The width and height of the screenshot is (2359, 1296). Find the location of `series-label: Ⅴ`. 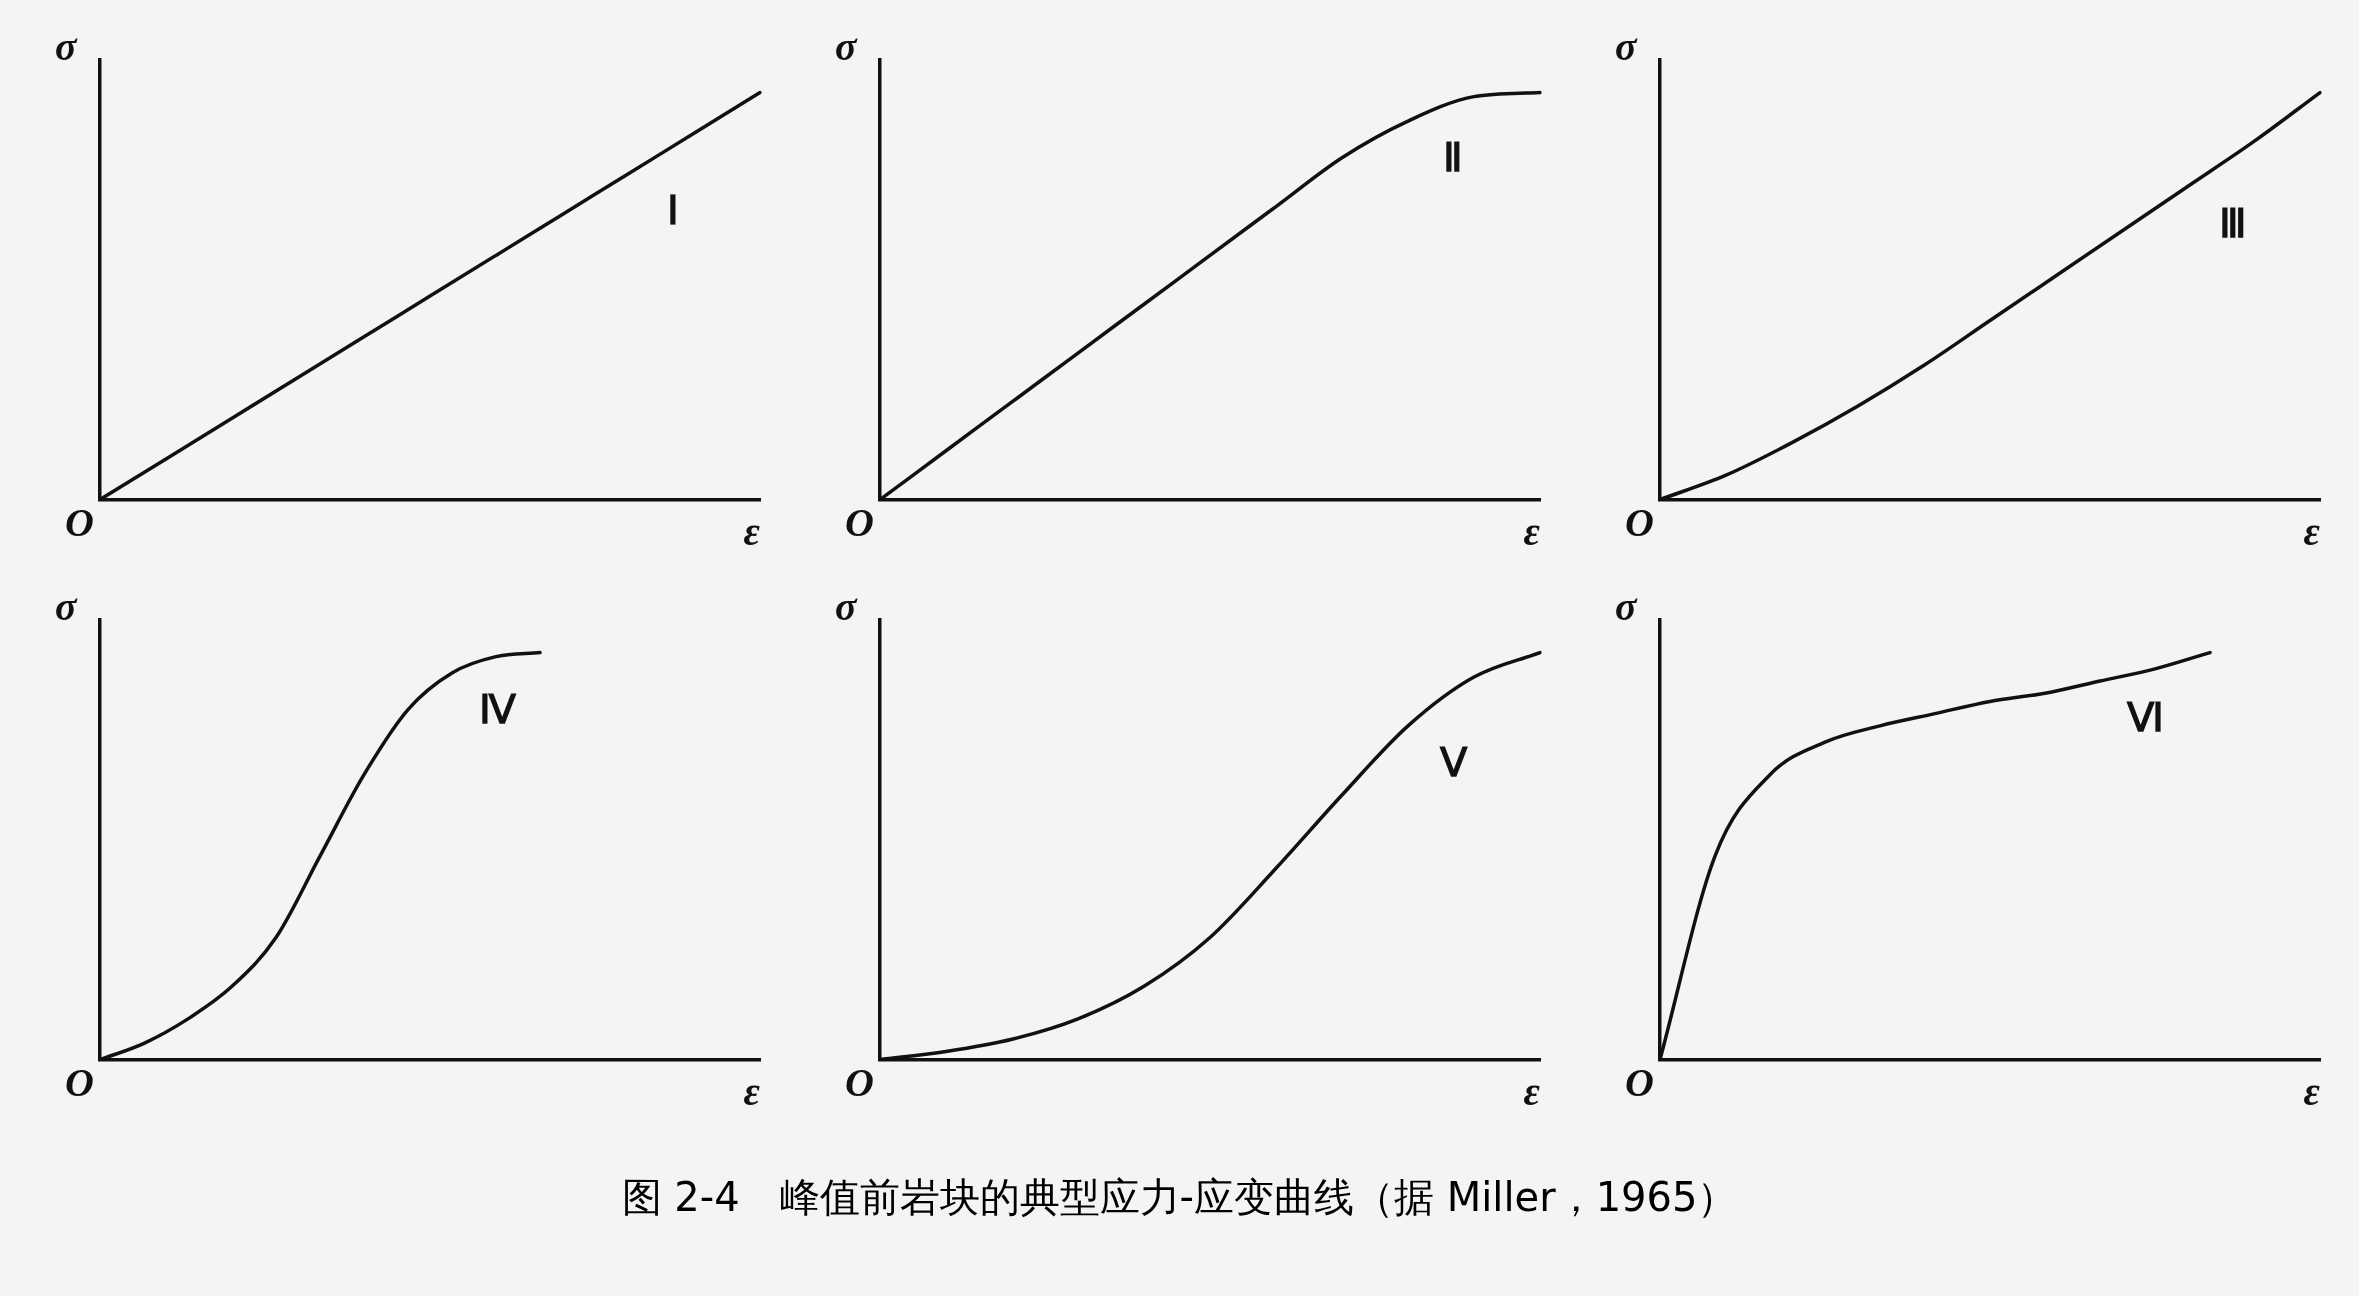

series-label: Ⅴ is located at coordinates (1453, 763).